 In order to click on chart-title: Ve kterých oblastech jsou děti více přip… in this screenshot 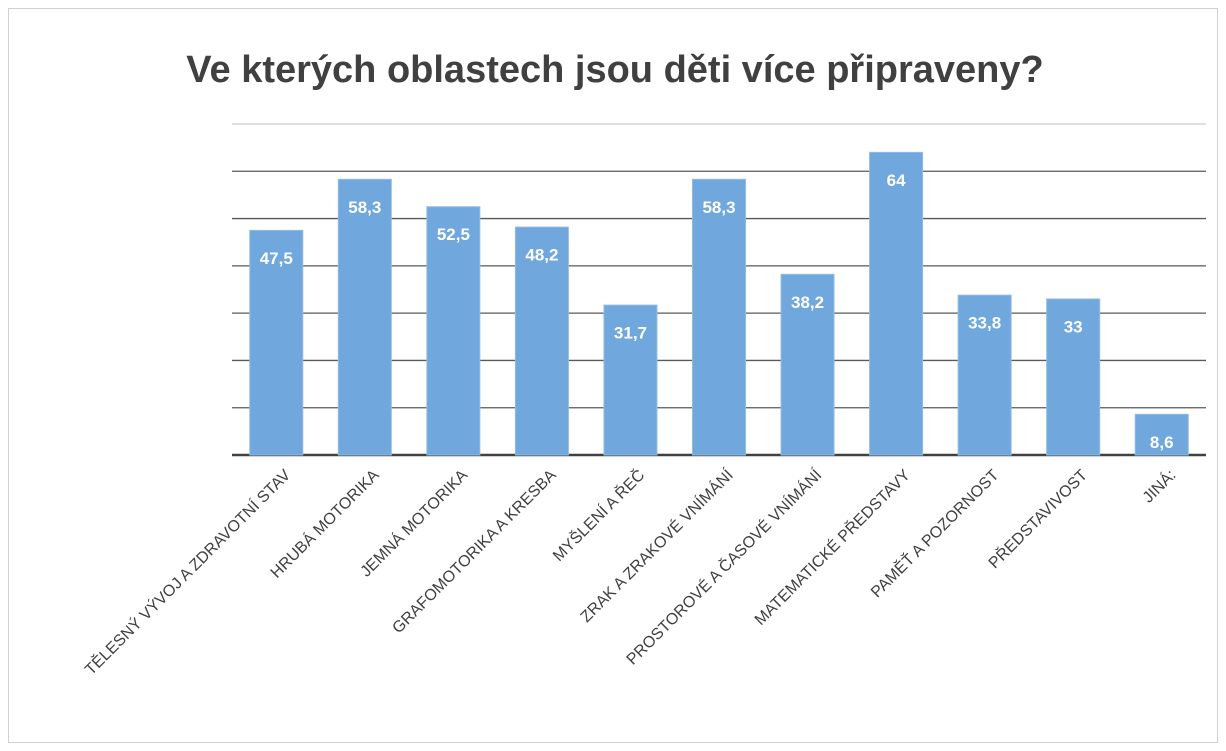, I will do `click(614, 70)`.